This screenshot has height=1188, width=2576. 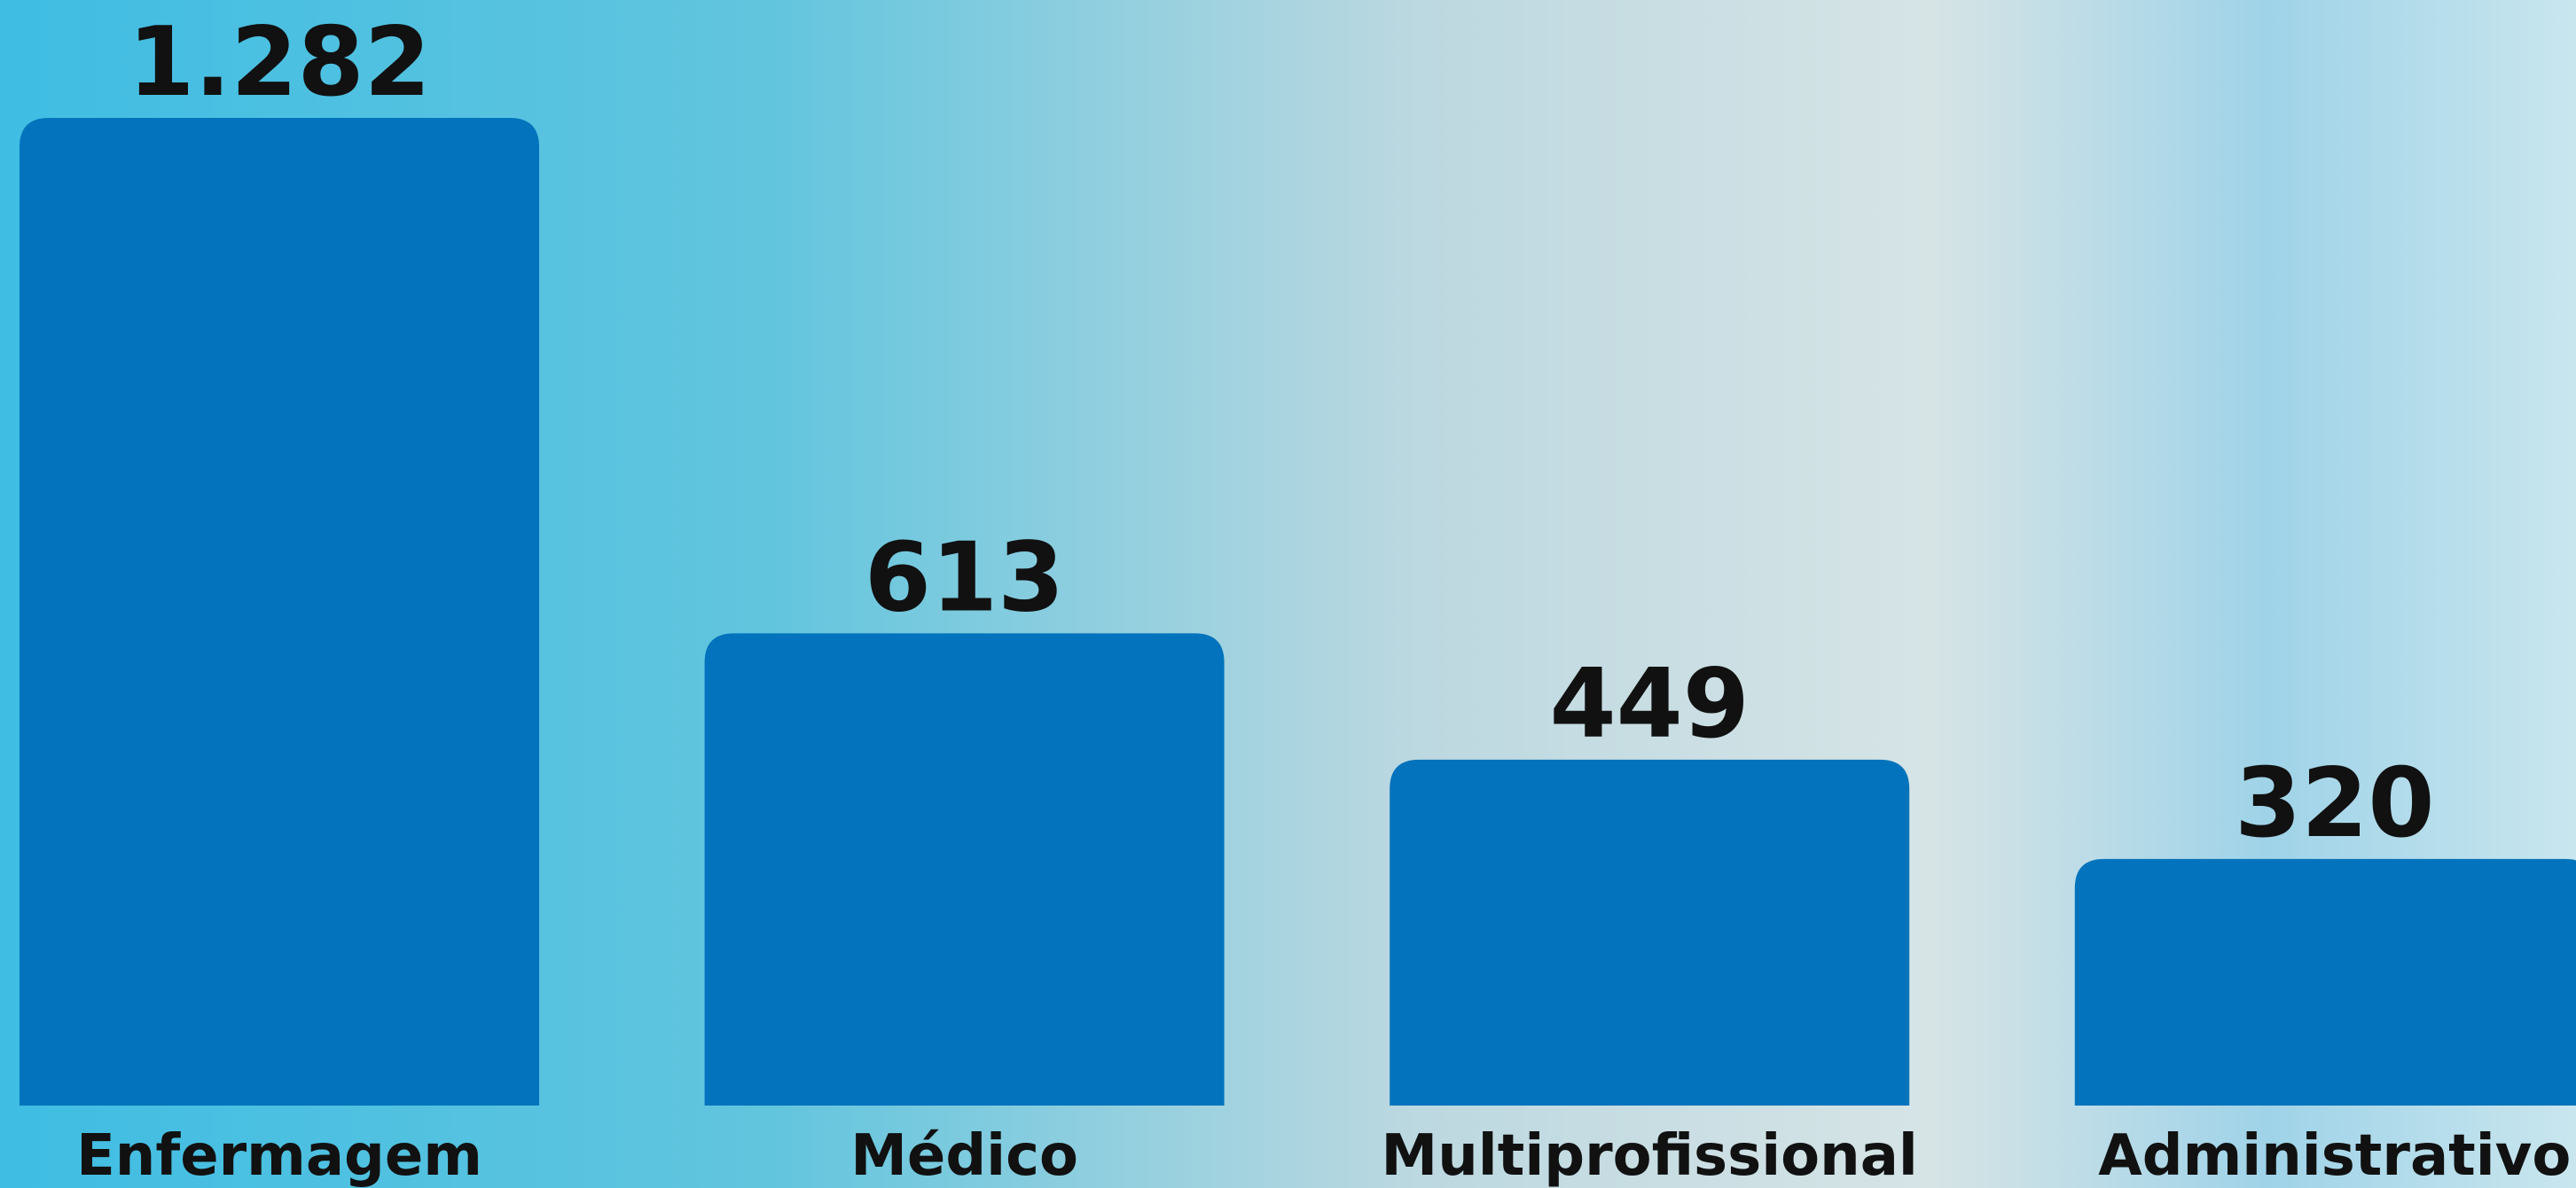 What do you see at coordinates (279, 62) in the screenshot?
I see `value-label: 1.282` at bounding box center [279, 62].